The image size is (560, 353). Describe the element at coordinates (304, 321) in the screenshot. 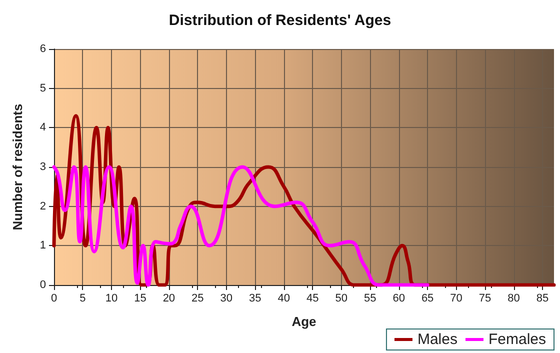

I see `x-axis-title: Age` at that location.